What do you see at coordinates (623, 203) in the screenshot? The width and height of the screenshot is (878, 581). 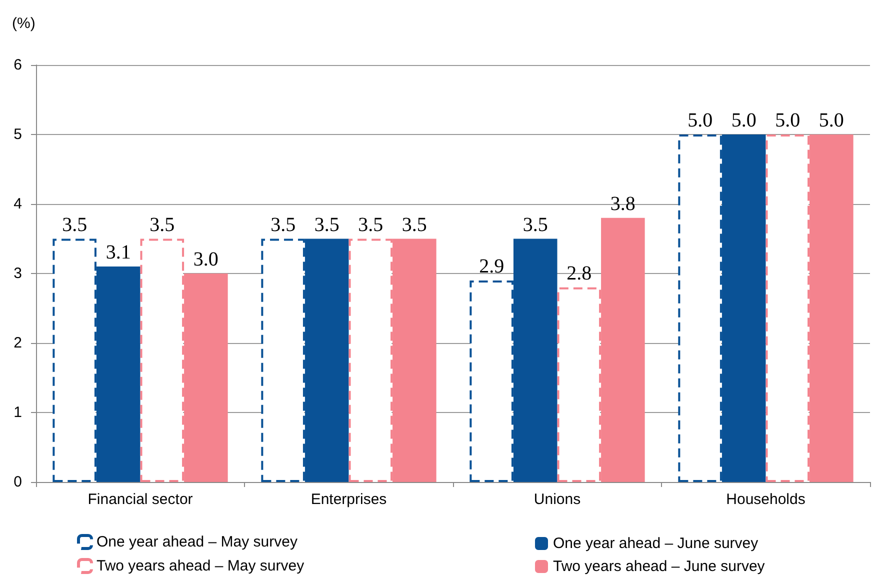 I see `data-label: 3.8` at bounding box center [623, 203].